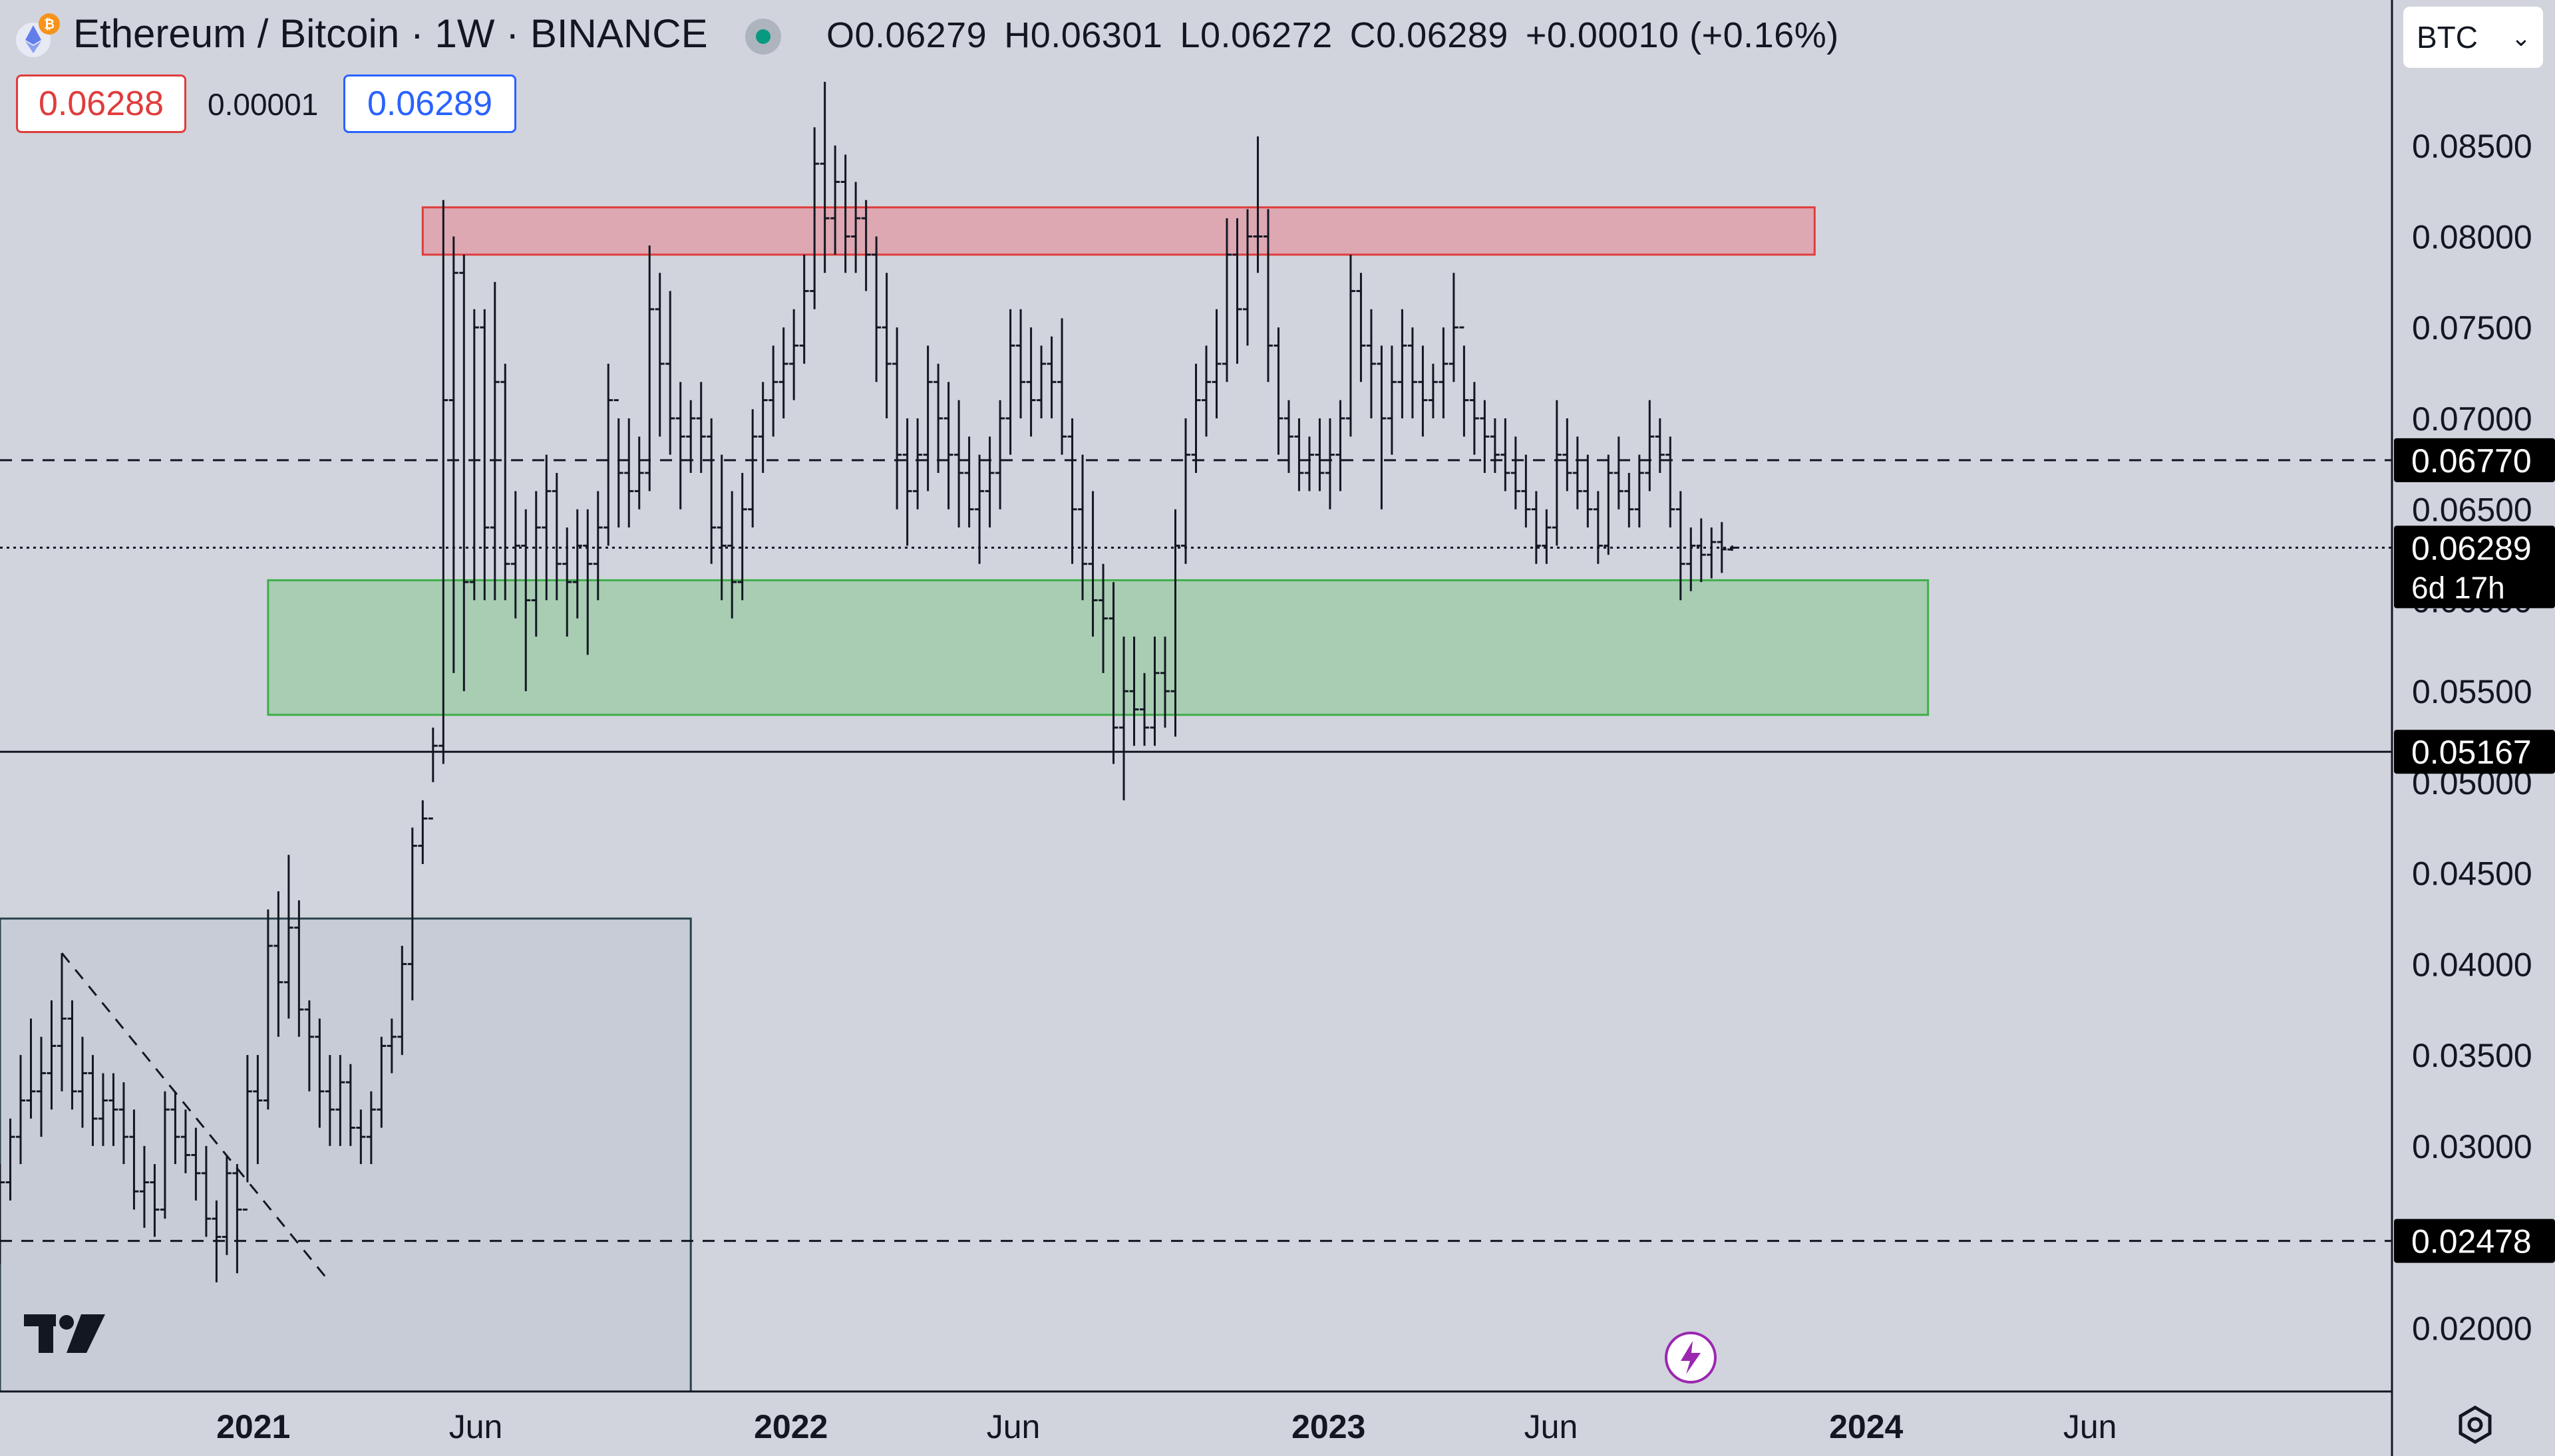 Image resolution: width=2555 pixels, height=1456 pixels. Describe the element at coordinates (263, 104) in the screenshot. I see `spread-value: 0.00001` at that location.